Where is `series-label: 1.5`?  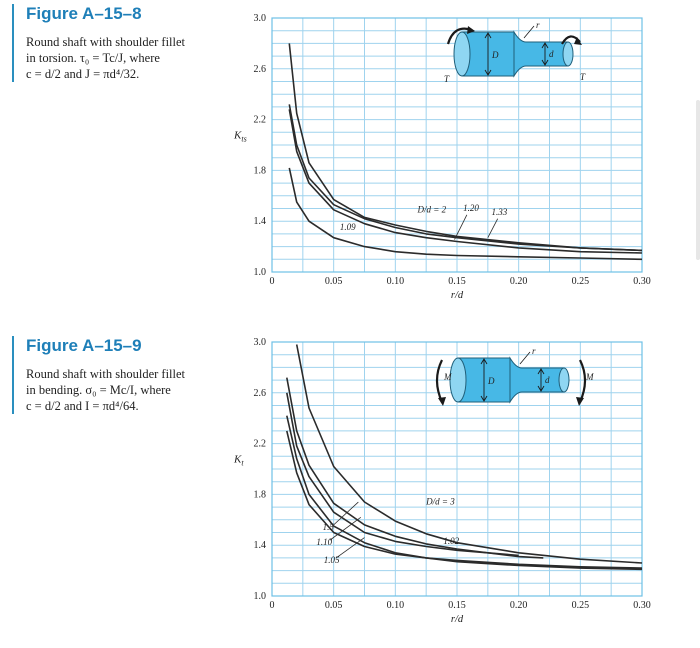
series-label: 1.5 is located at coordinates (329, 527).